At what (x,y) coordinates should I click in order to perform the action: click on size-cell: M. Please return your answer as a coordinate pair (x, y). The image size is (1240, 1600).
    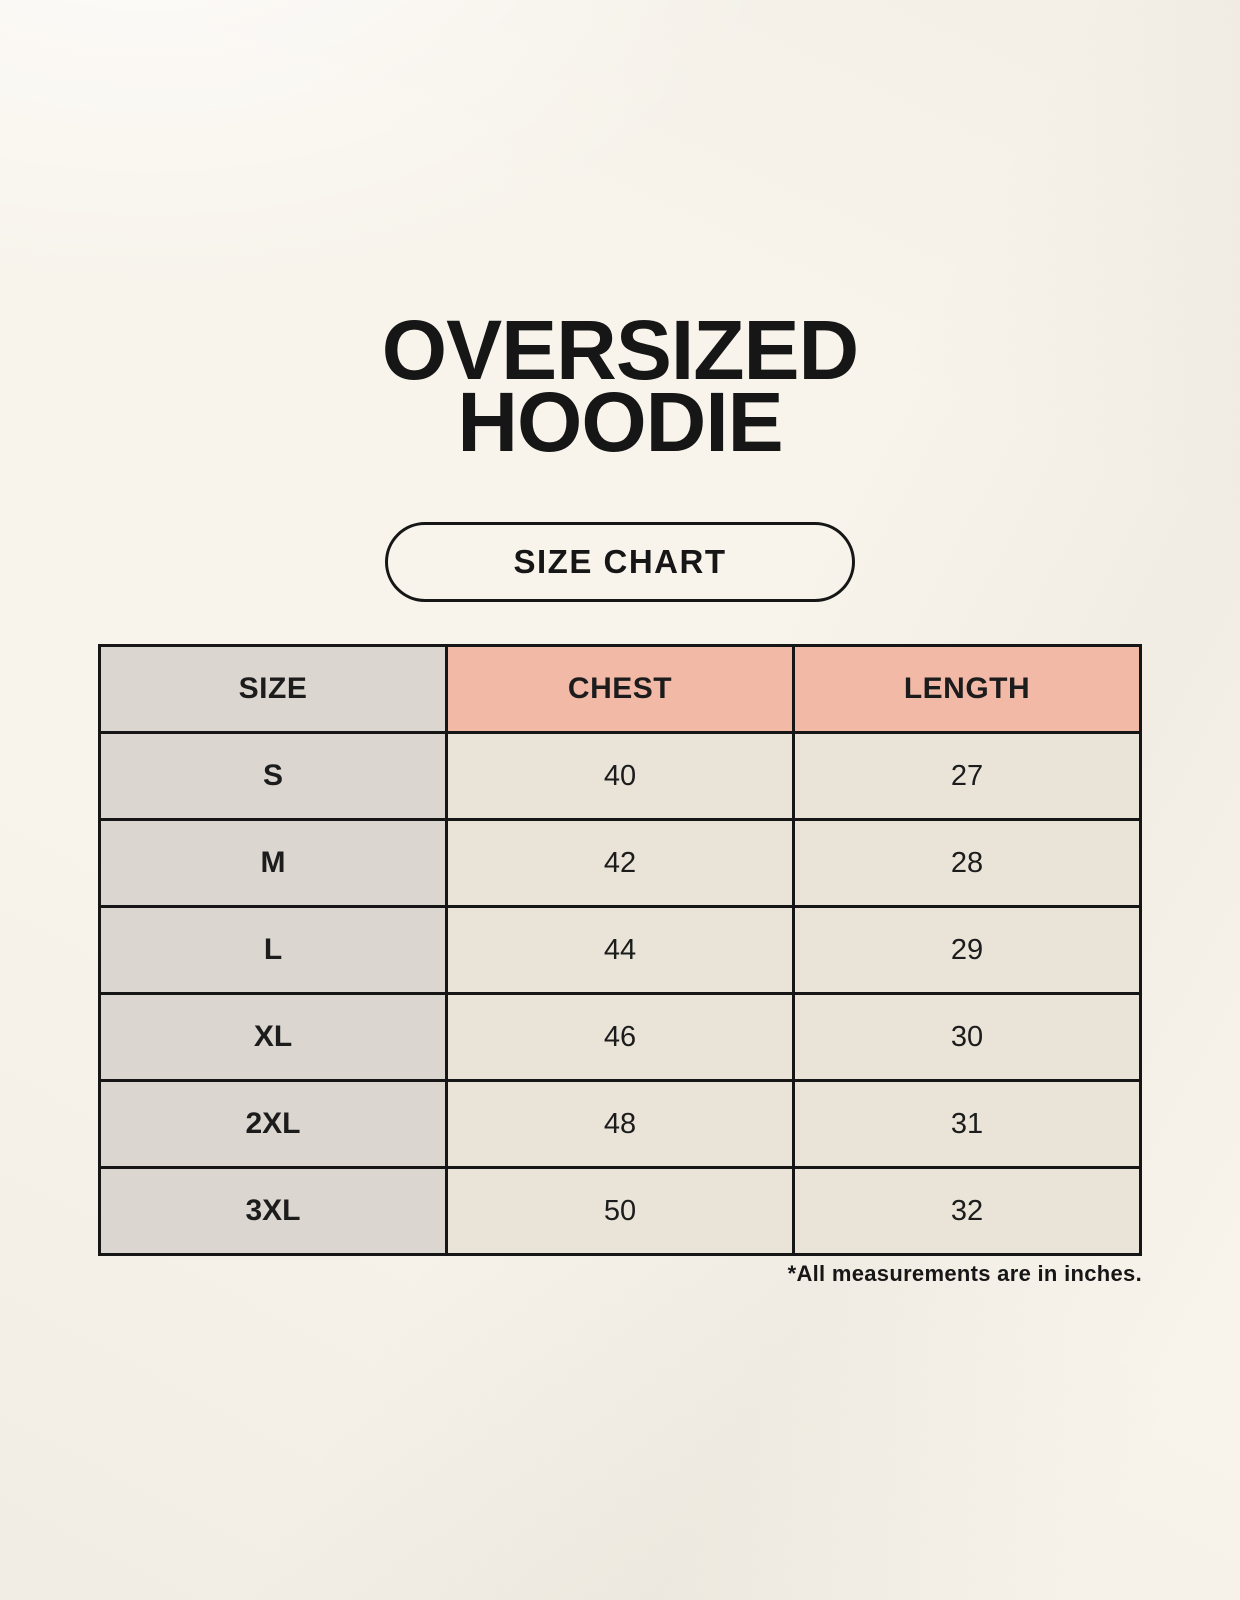
    Looking at the image, I should click on (273, 863).